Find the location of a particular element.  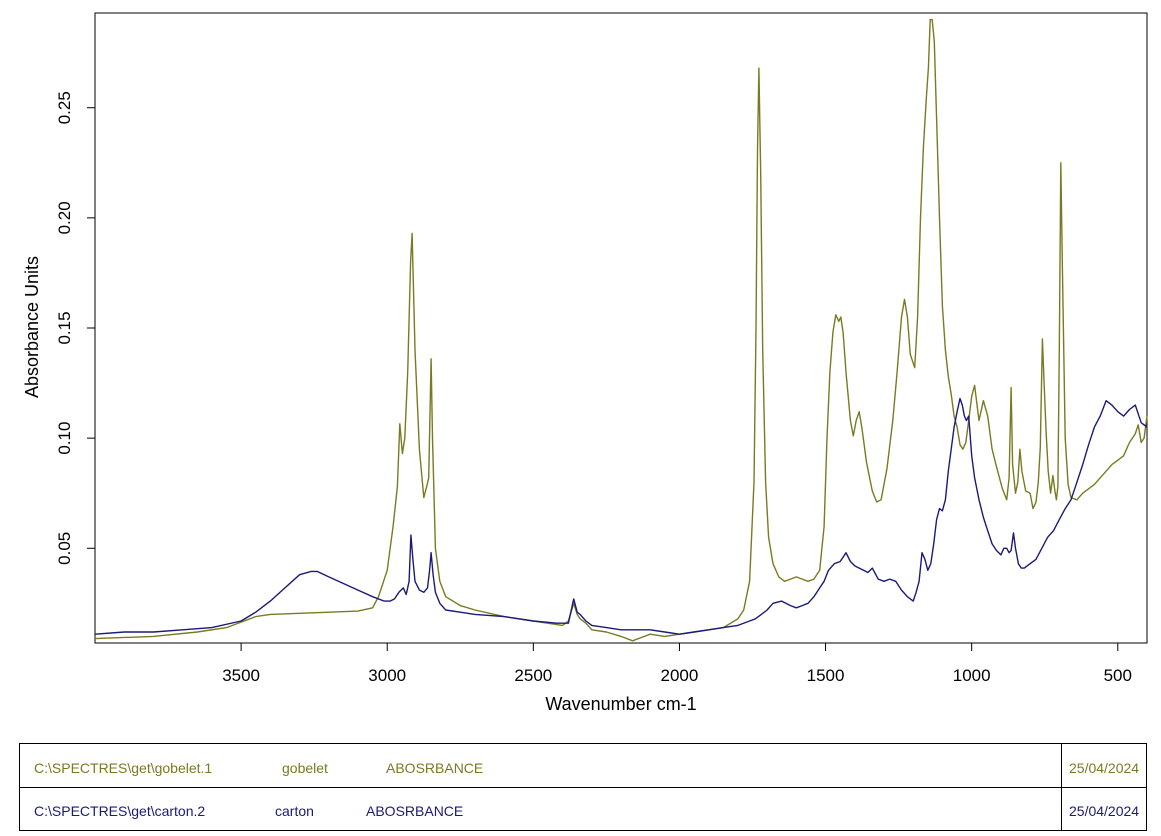

y-tick-label: 0.05 is located at coordinates (64, 548).